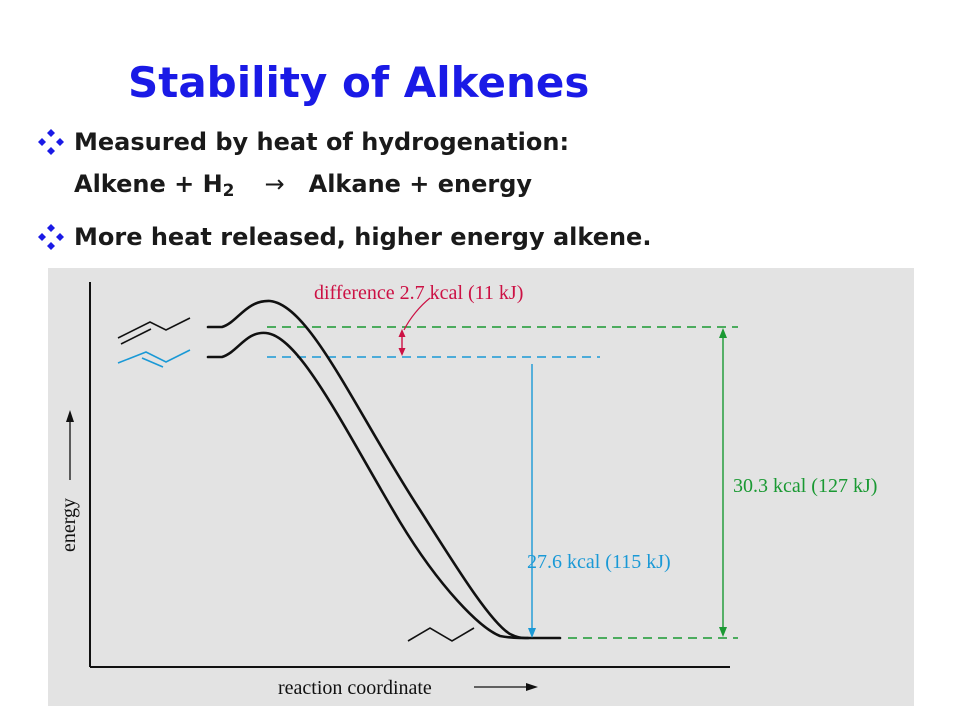 This screenshot has width=960, height=720. Describe the element at coordinates (154, 328) in the screenshot. I see `alkene-1-structure` at that location.